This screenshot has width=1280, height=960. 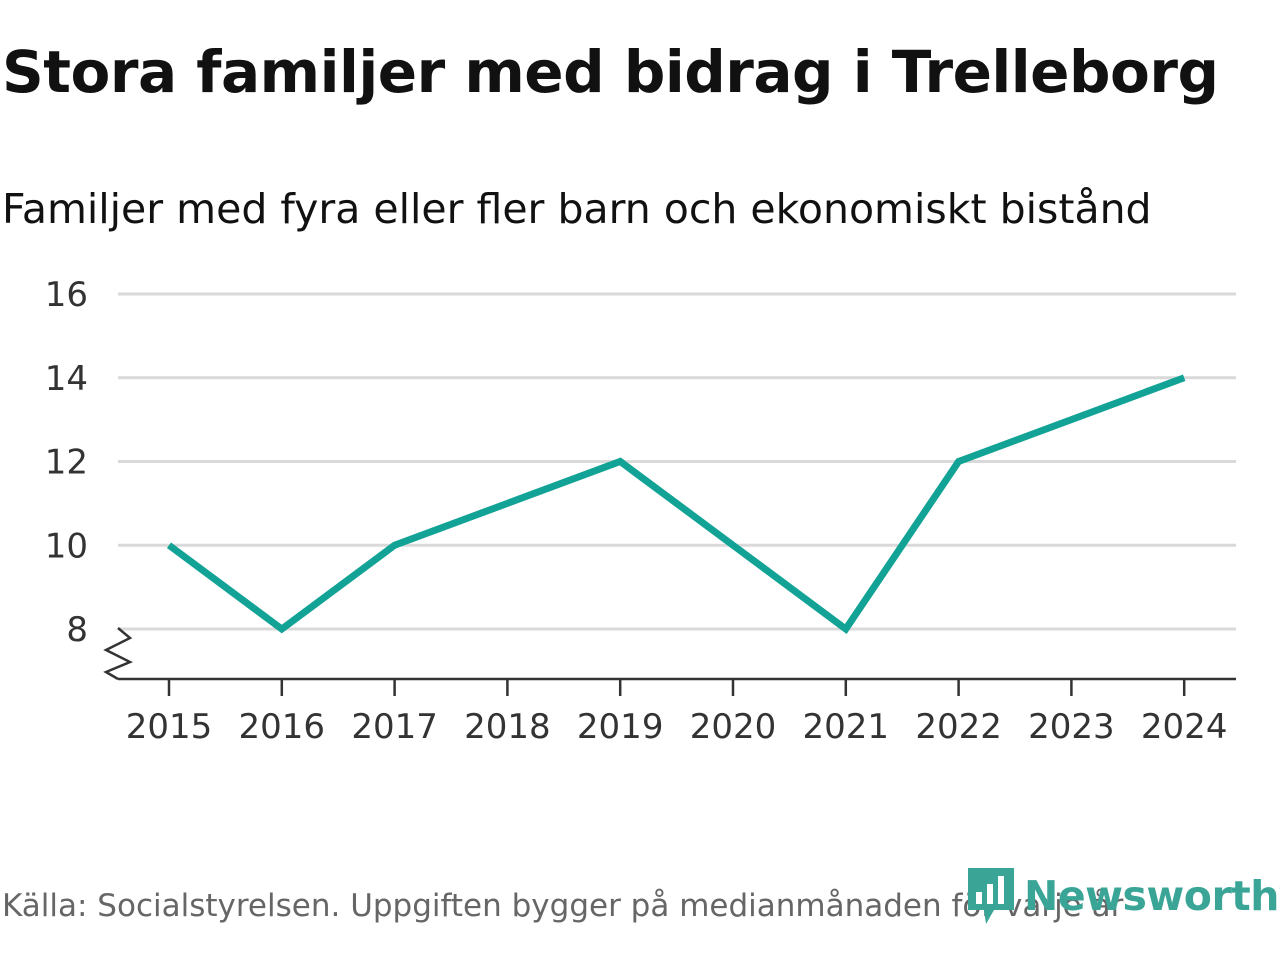 I want to click on y-tick-label: 14, so click(x=66, y=379).